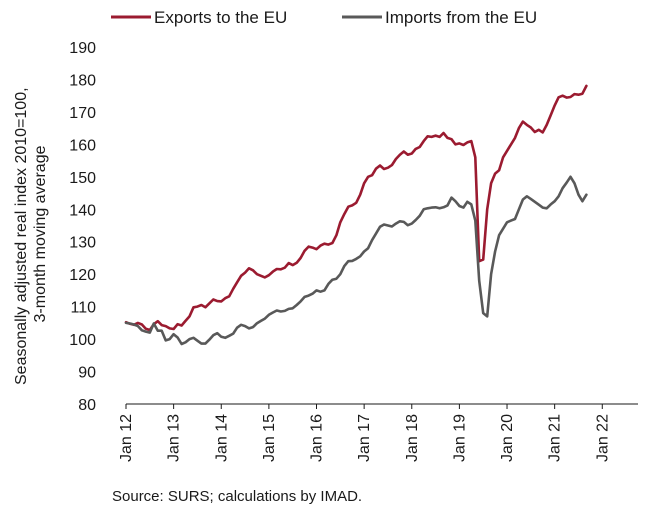 Image resolution: width=649 pixels, height=514 pixels. What do you see at coordinates (126, 438) in the screenshot?
I see `x-tick-label: Jan 12` at bounding box center [126, 438].